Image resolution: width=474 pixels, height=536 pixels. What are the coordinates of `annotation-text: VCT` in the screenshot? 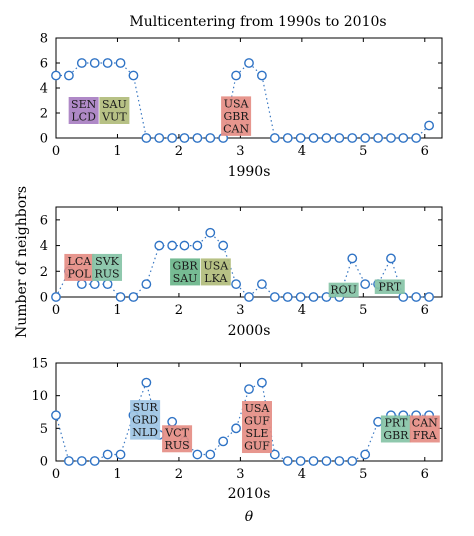 It's located at (176, 432).